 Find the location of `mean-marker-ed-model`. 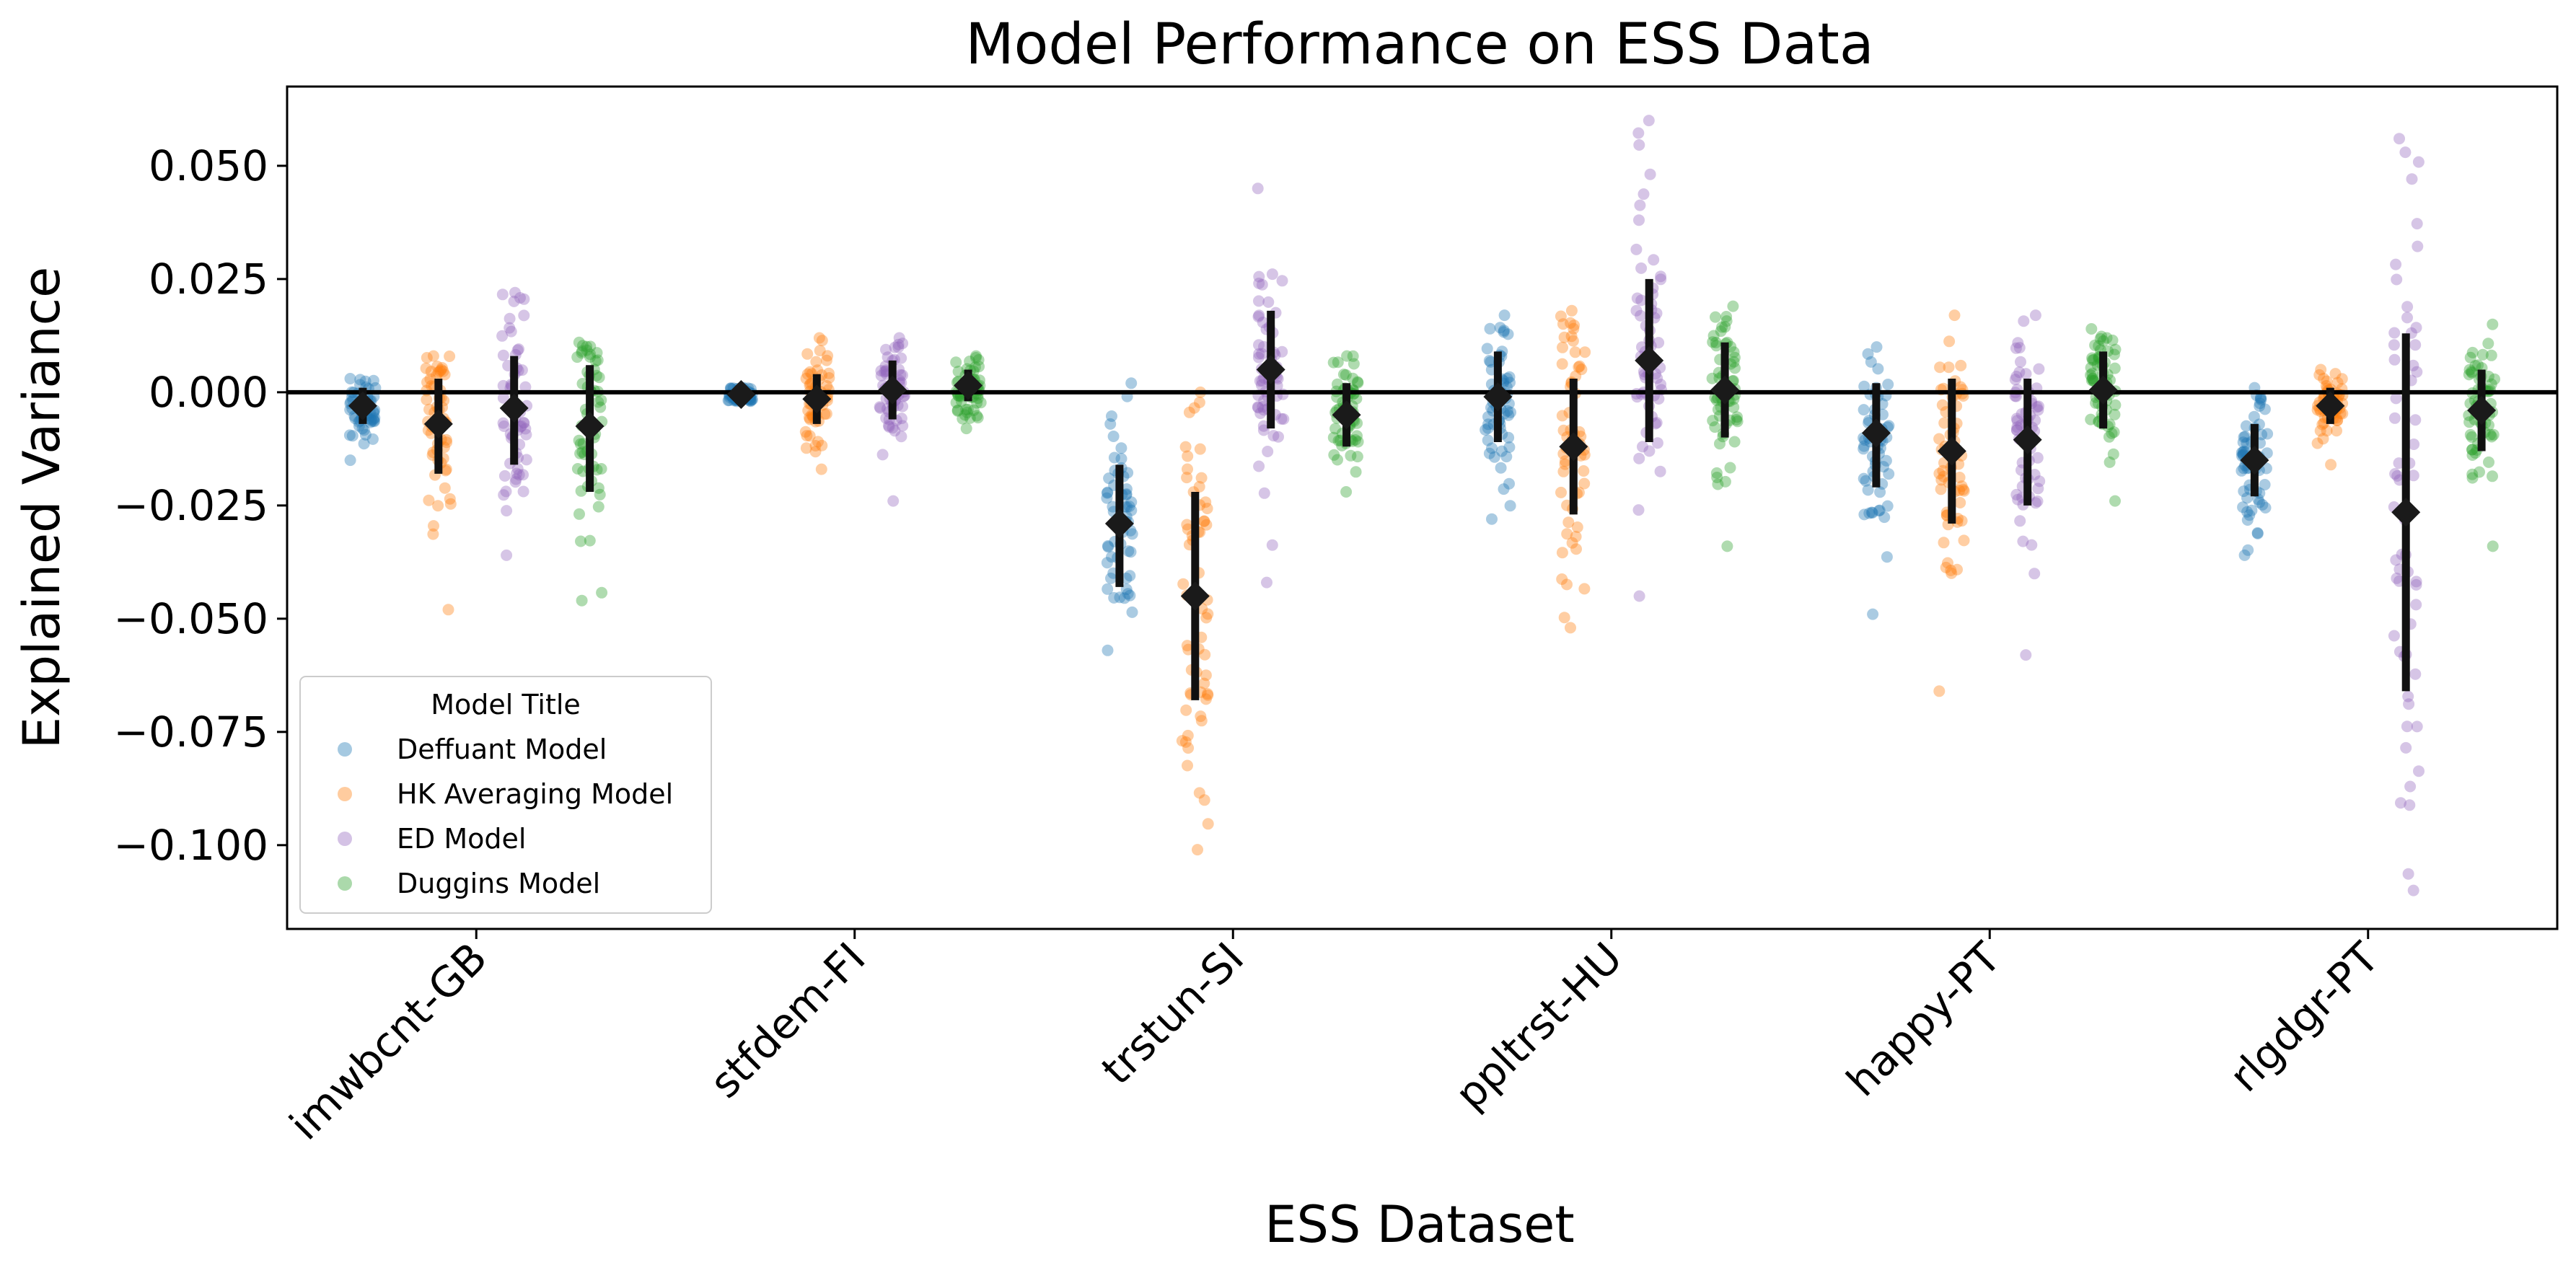

mean-marker-ed-model is located at coordinates (892, 390).